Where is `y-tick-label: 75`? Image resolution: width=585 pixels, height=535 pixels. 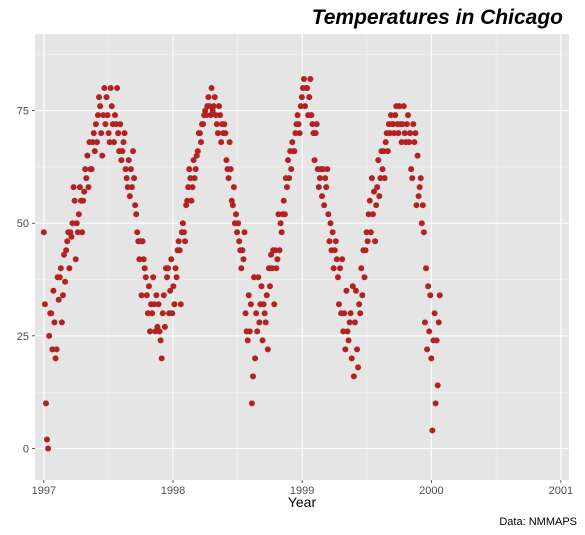 y-tick-label: 75 is located at coordinates (23, 112).